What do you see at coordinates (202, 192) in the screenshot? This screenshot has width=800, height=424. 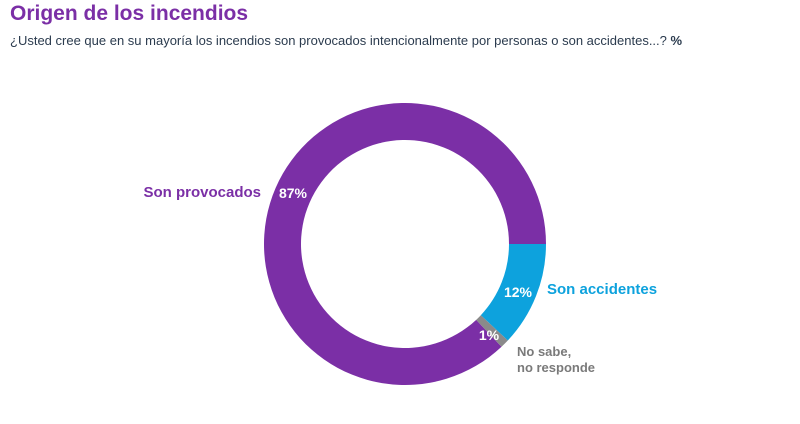 I see `category-label-son-provocados: Son provocados` at bounding box center [202, 192].